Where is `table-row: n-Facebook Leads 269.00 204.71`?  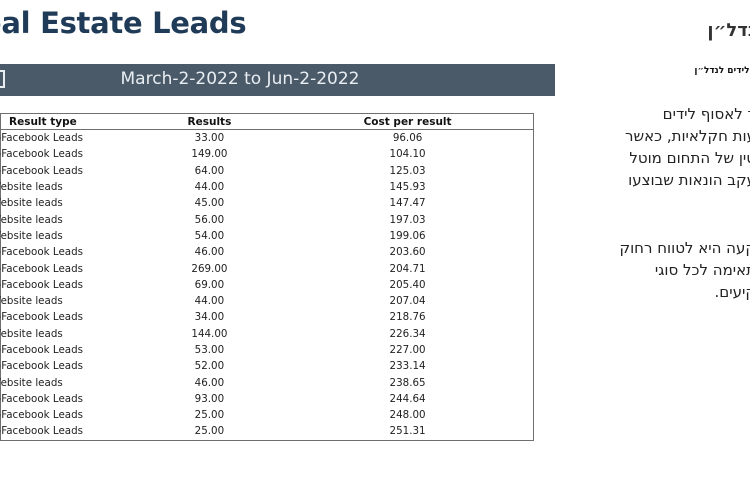
table-row: n-Facebook Leads 269.00 204.71 is located at coordinates (267, 268).